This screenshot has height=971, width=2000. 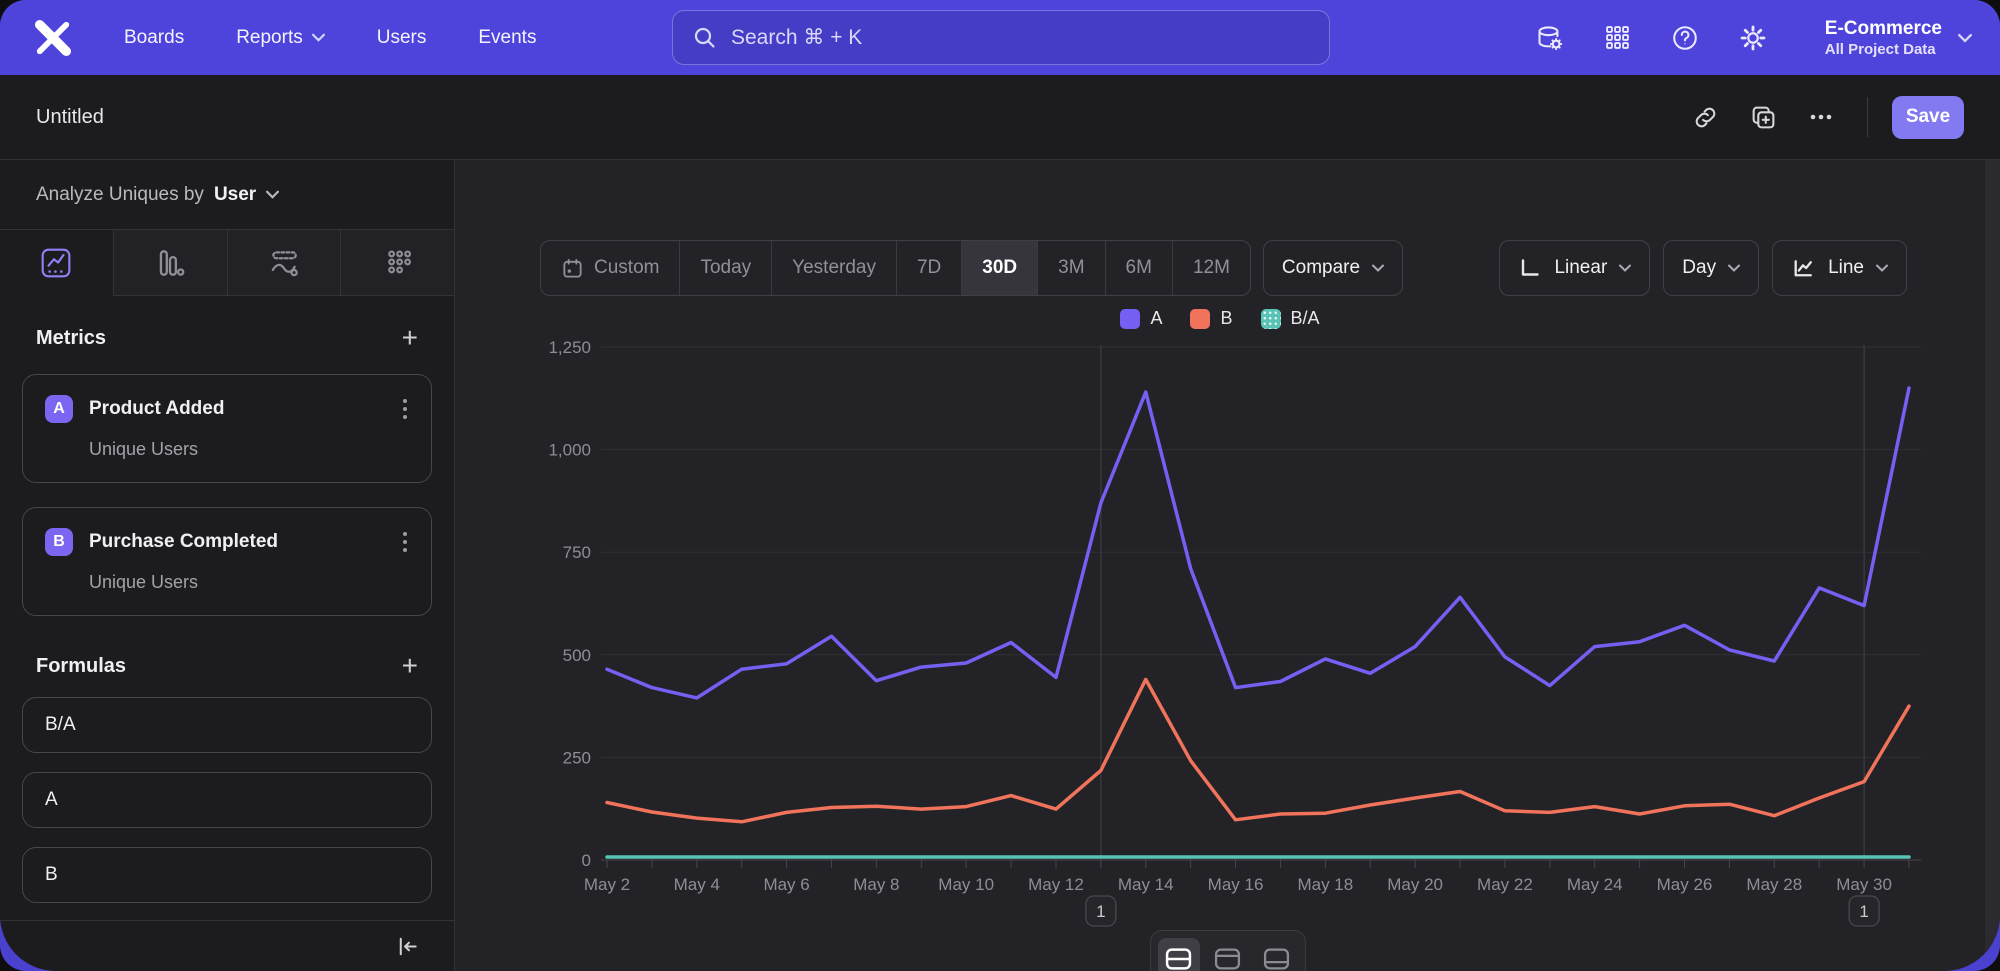 What do you see at coordinates (1711, 268) in the screenshot?
I see `interval-dropdown: Day` at bounding box center [1711, 268].